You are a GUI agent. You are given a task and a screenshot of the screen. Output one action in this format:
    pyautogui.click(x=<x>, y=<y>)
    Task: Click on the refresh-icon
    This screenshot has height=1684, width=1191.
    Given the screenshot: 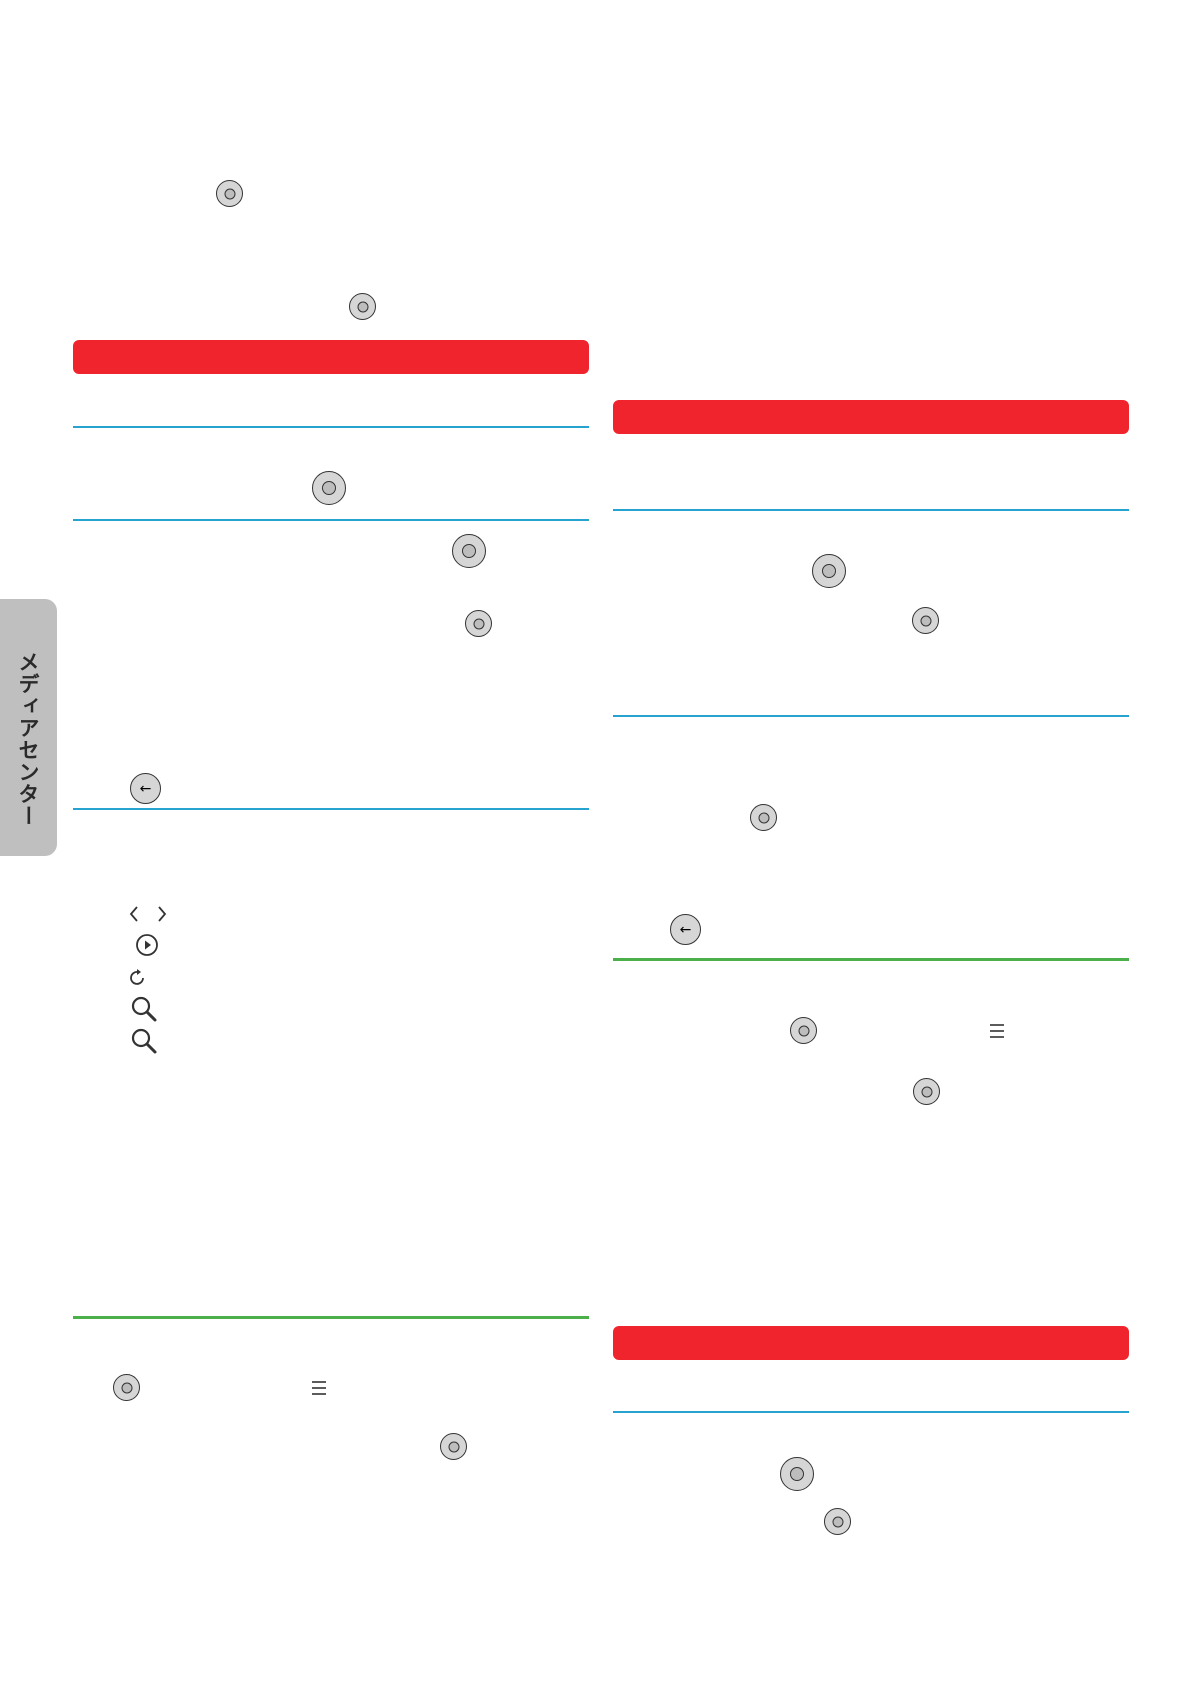 What is the action you would take?
    pyautogui.click(x=138, y=978)
    